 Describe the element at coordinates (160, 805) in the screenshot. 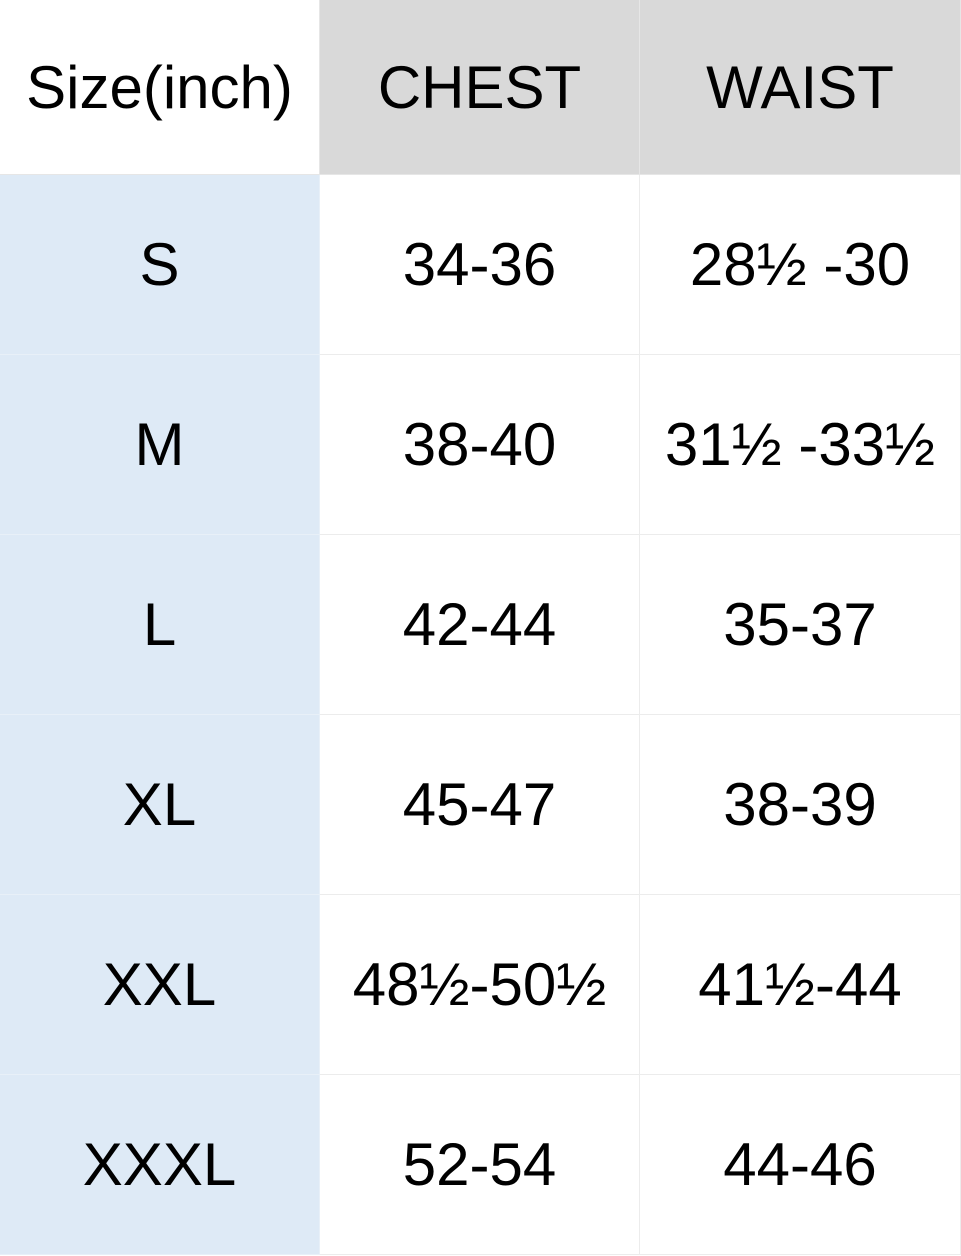

I see `size-cell: XL` at that location.